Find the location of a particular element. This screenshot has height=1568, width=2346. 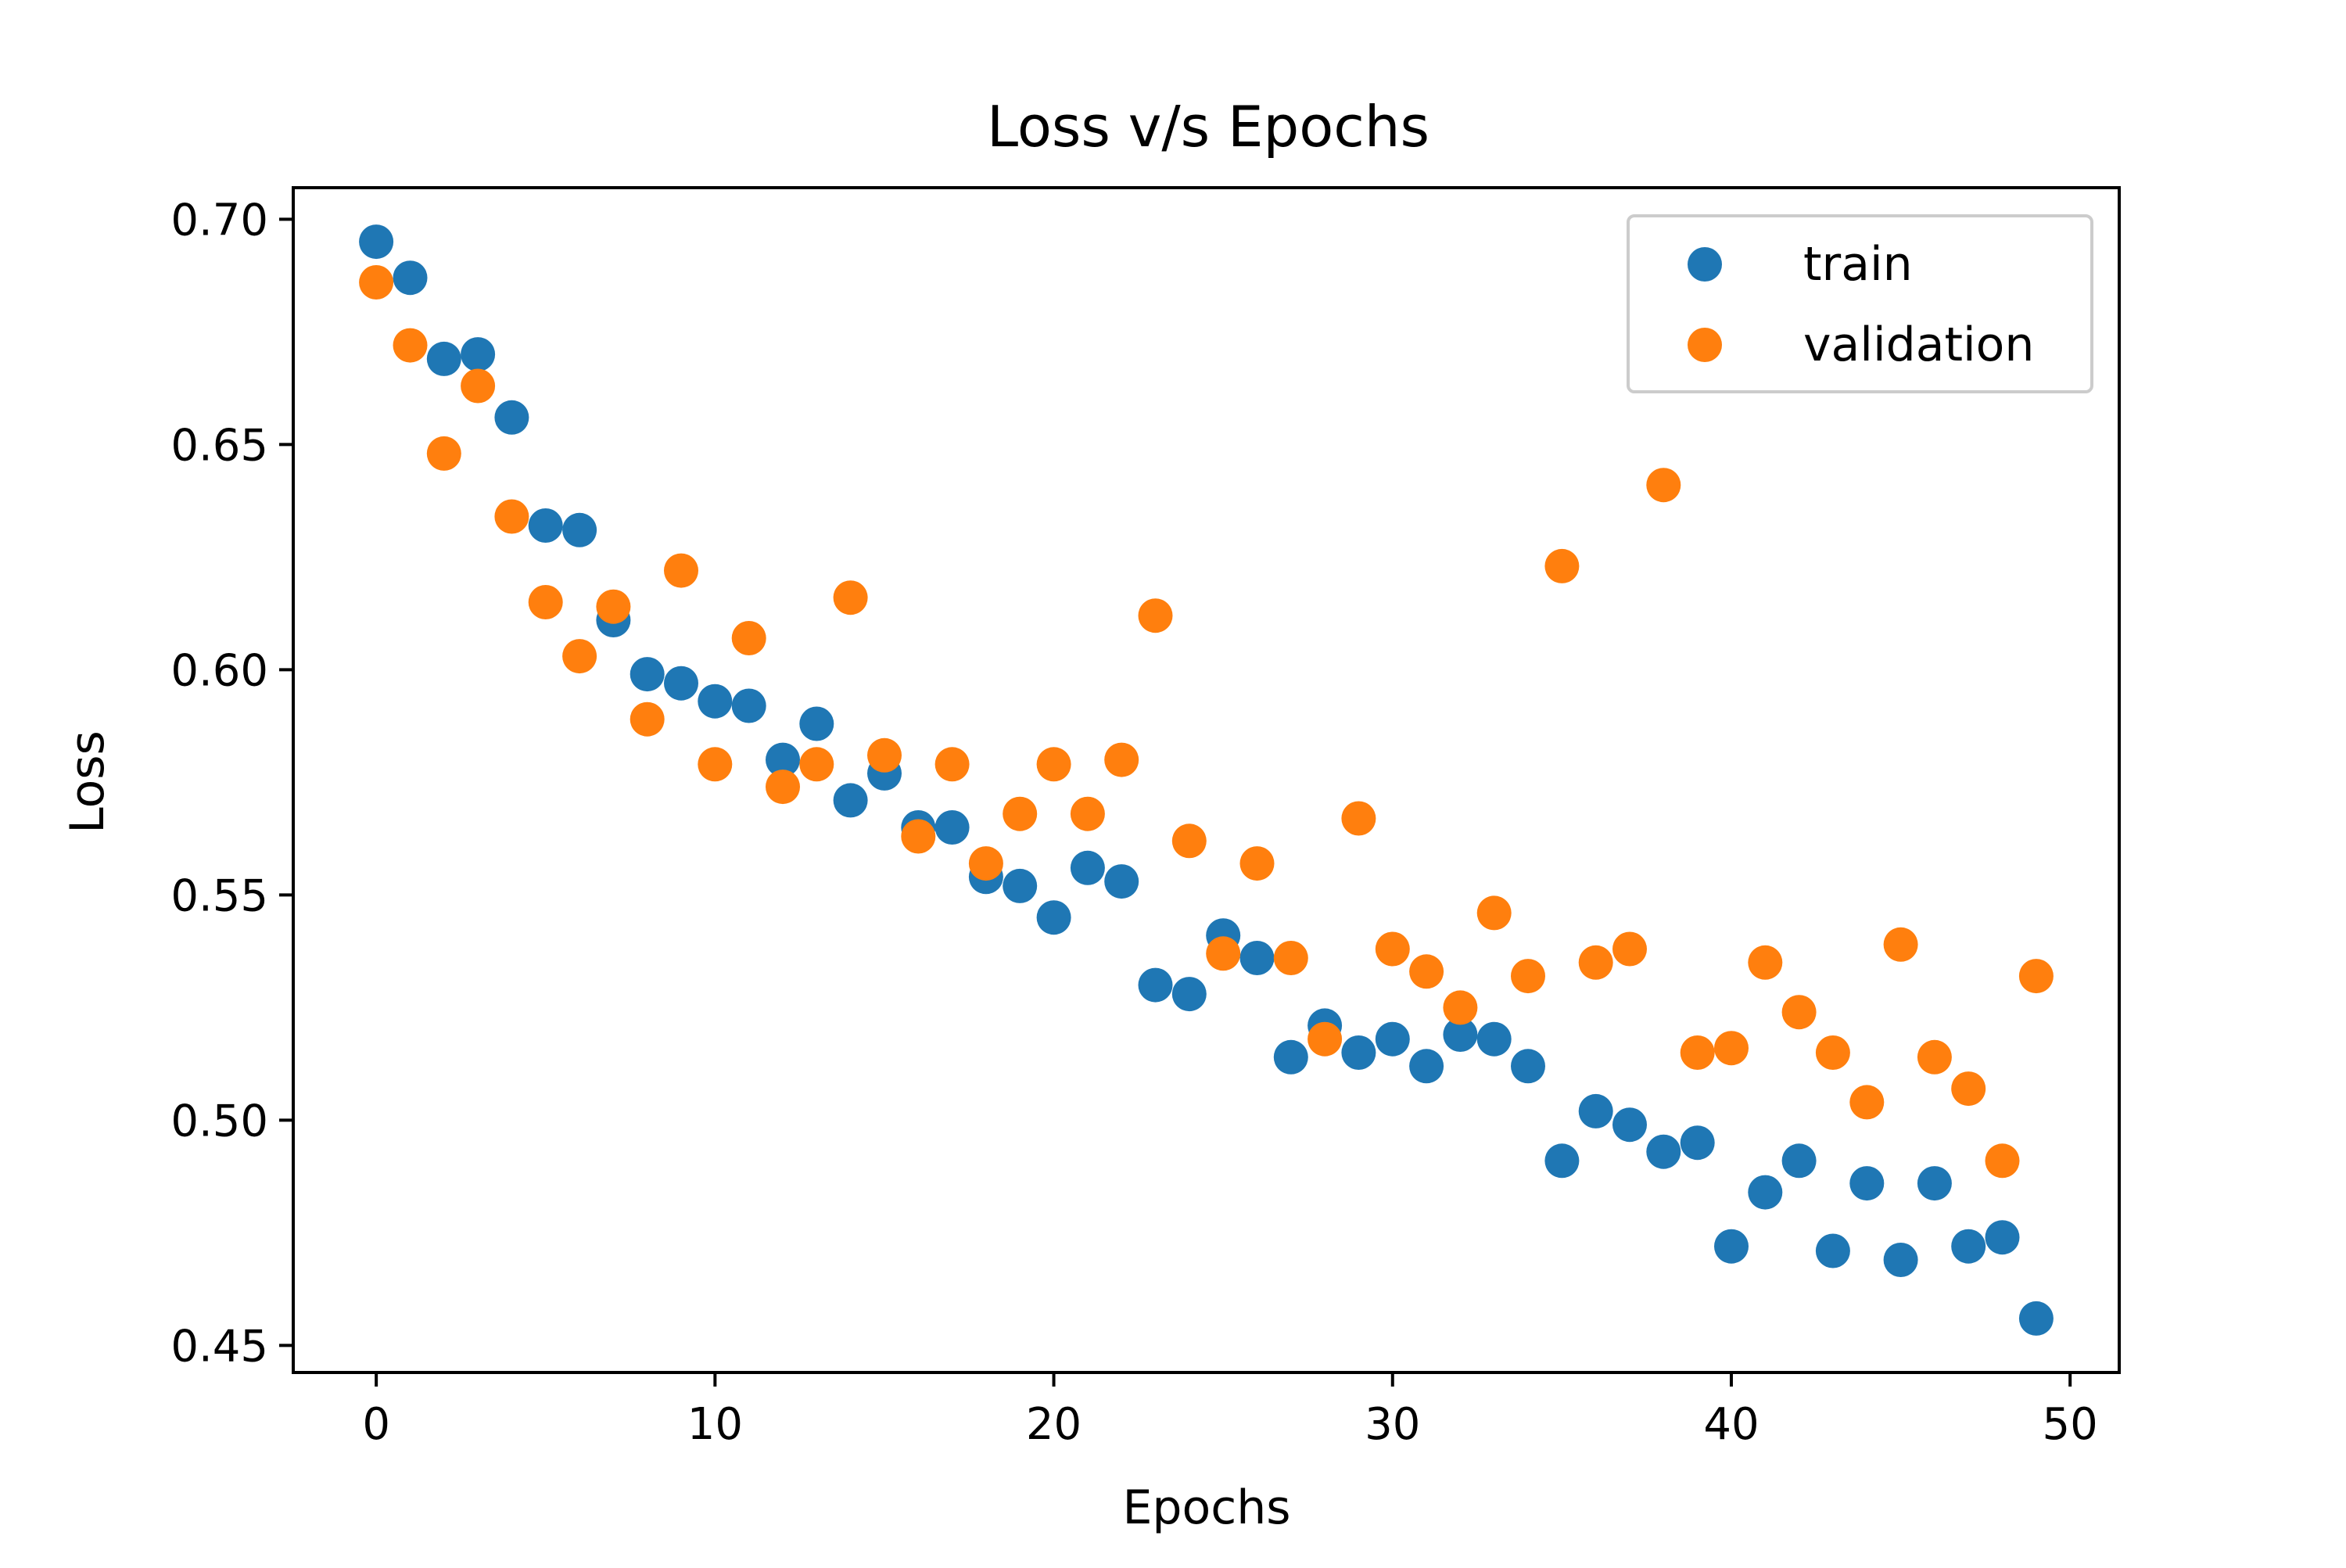

x-tick-label: 30 is located at coordinates (1392, 1424).